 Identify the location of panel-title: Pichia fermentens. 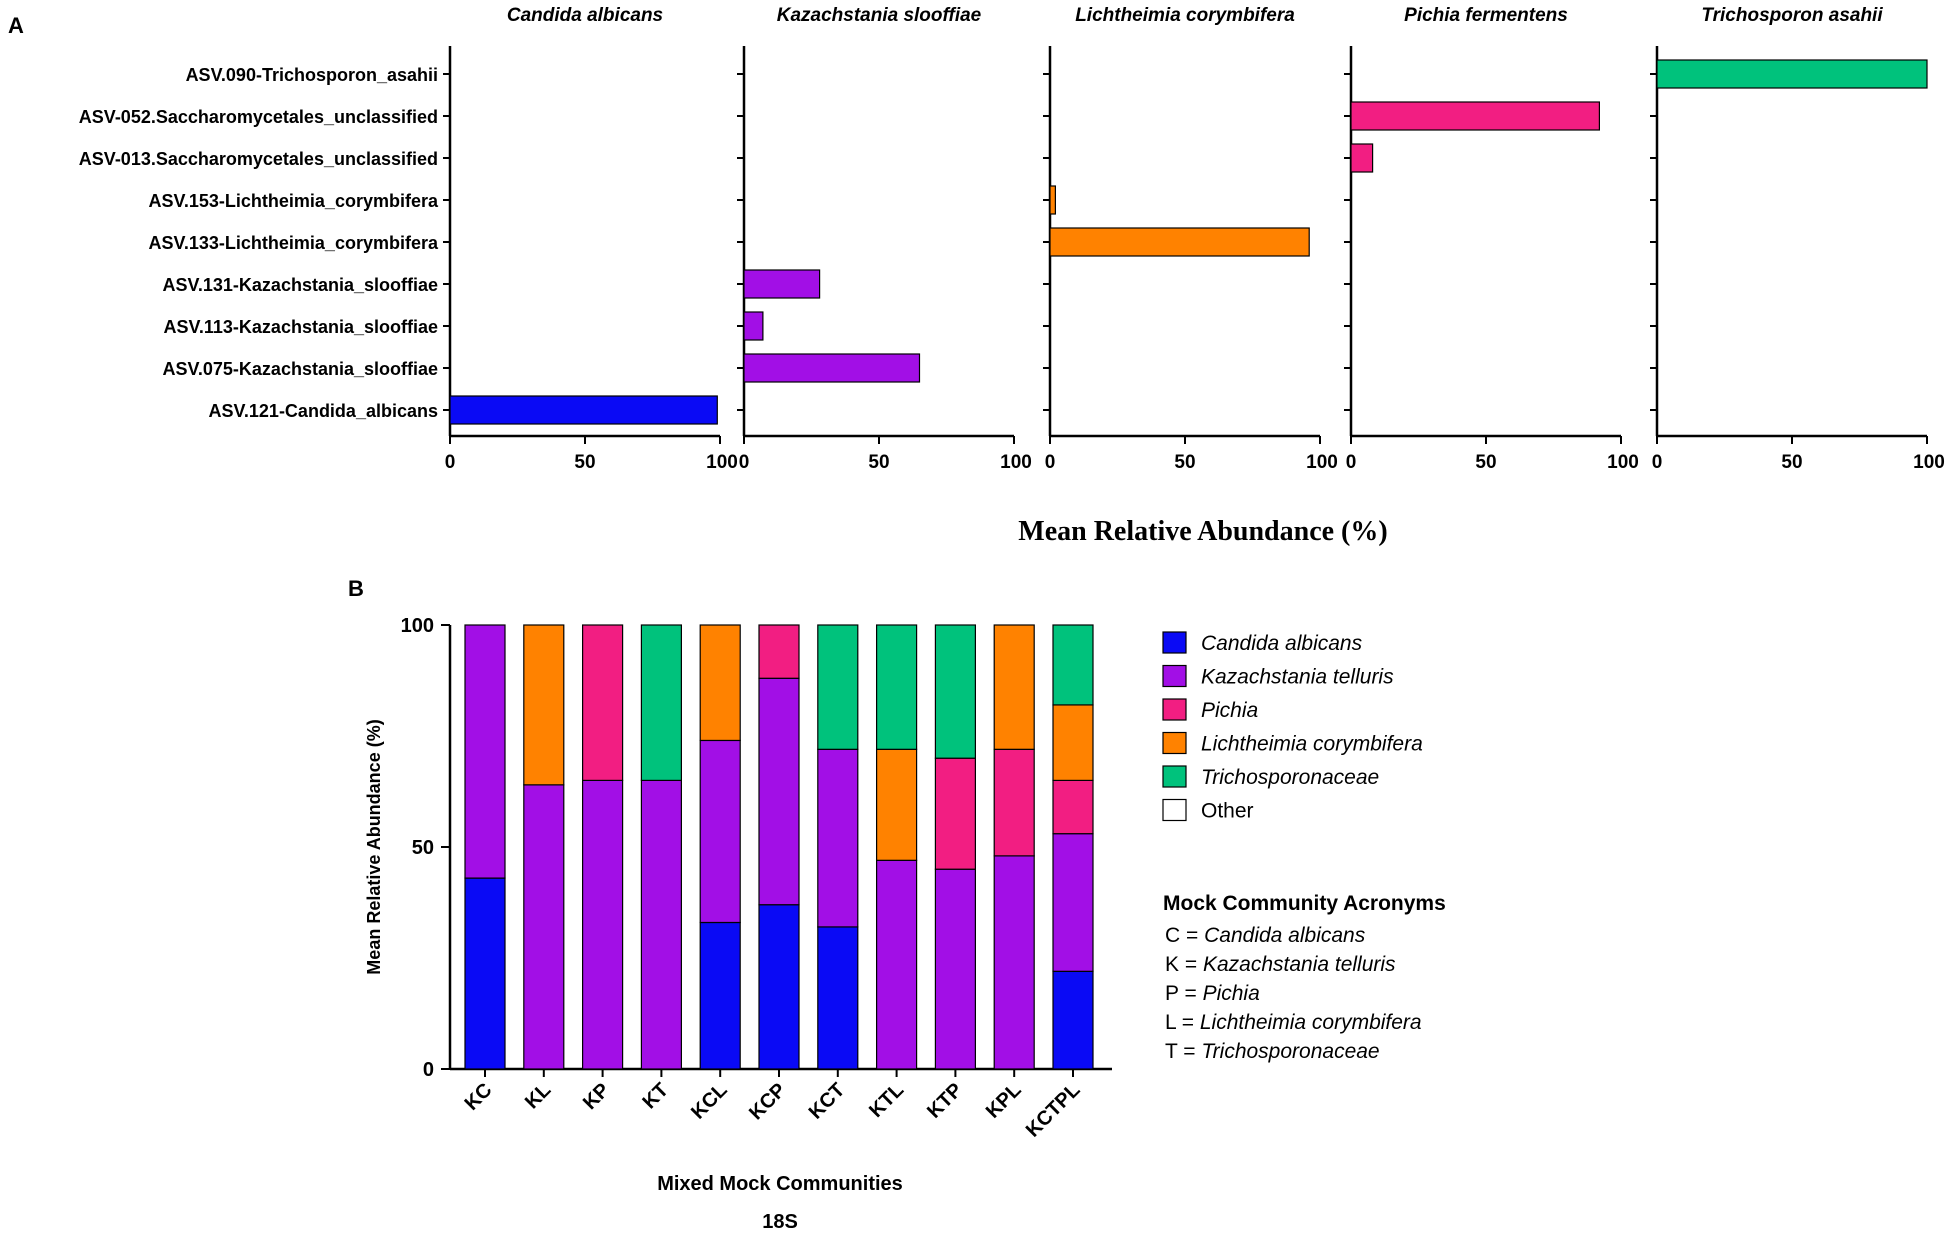
(1486, 15).